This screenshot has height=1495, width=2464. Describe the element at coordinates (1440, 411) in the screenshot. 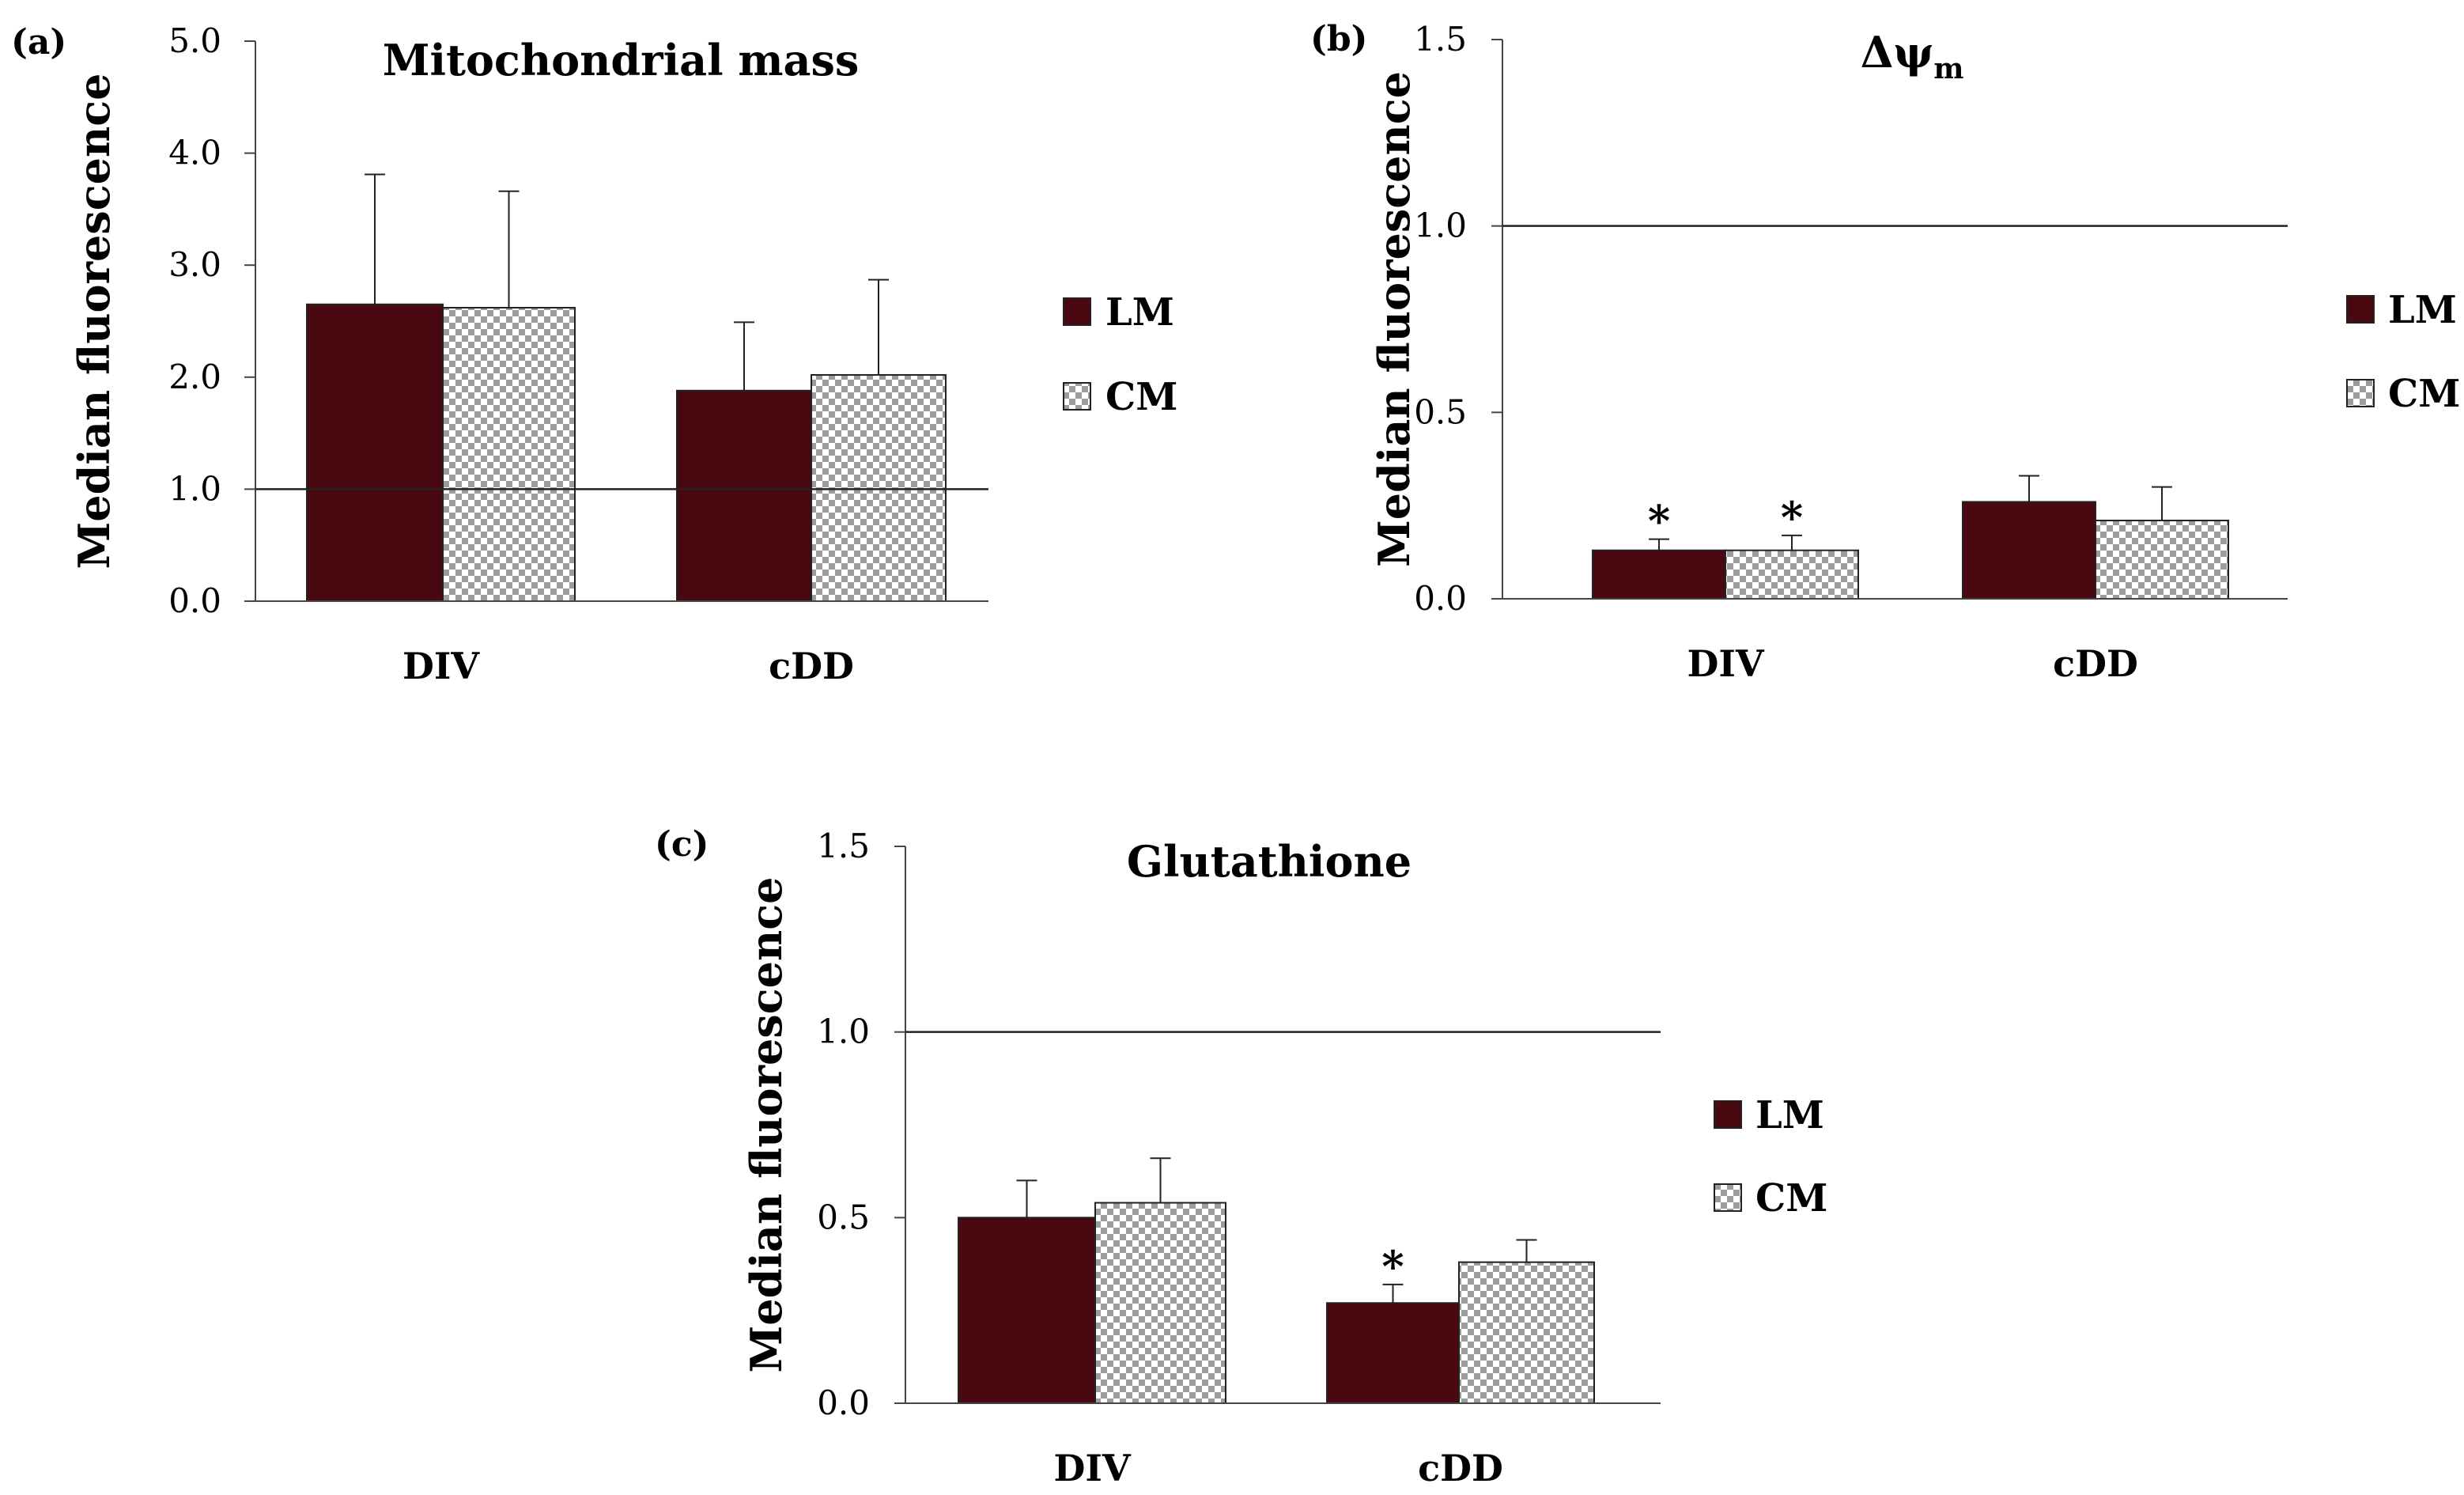

I see `chart-2-y-tick-label: 0.5` at that location.